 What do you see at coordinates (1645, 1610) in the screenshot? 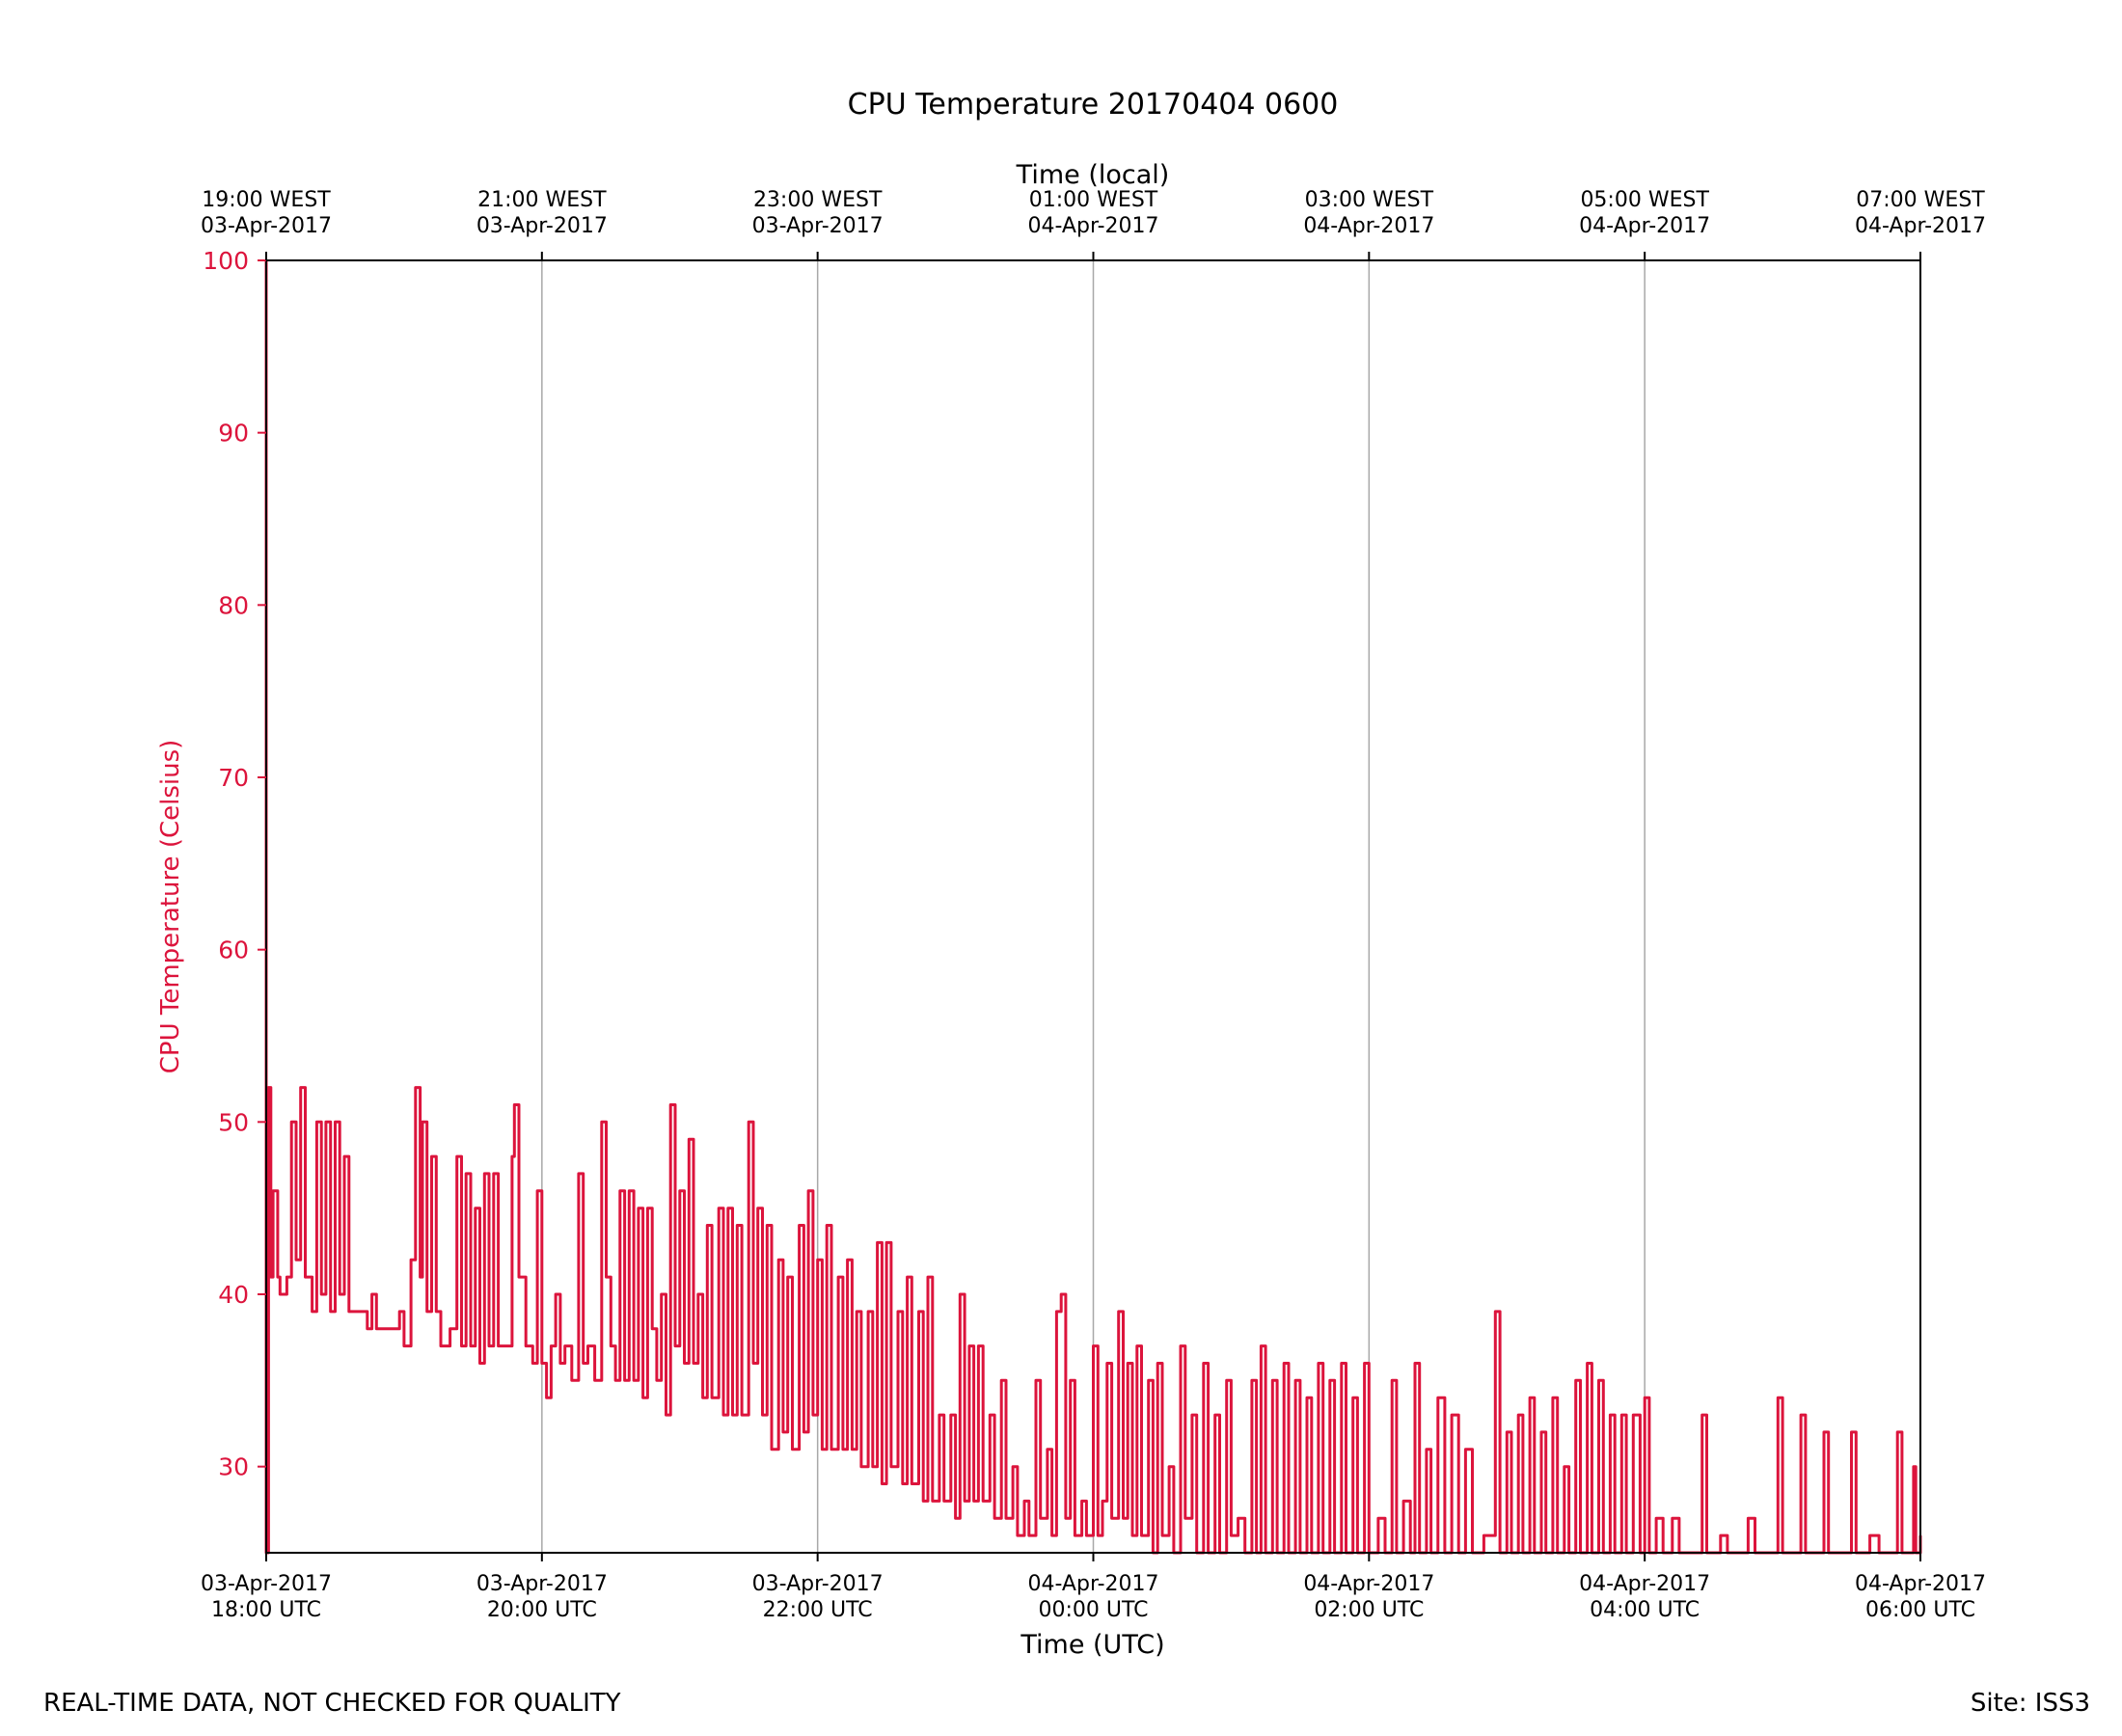
I see `x-tick-label: 04:00 UTC` at bounding box center [1645, 1610].